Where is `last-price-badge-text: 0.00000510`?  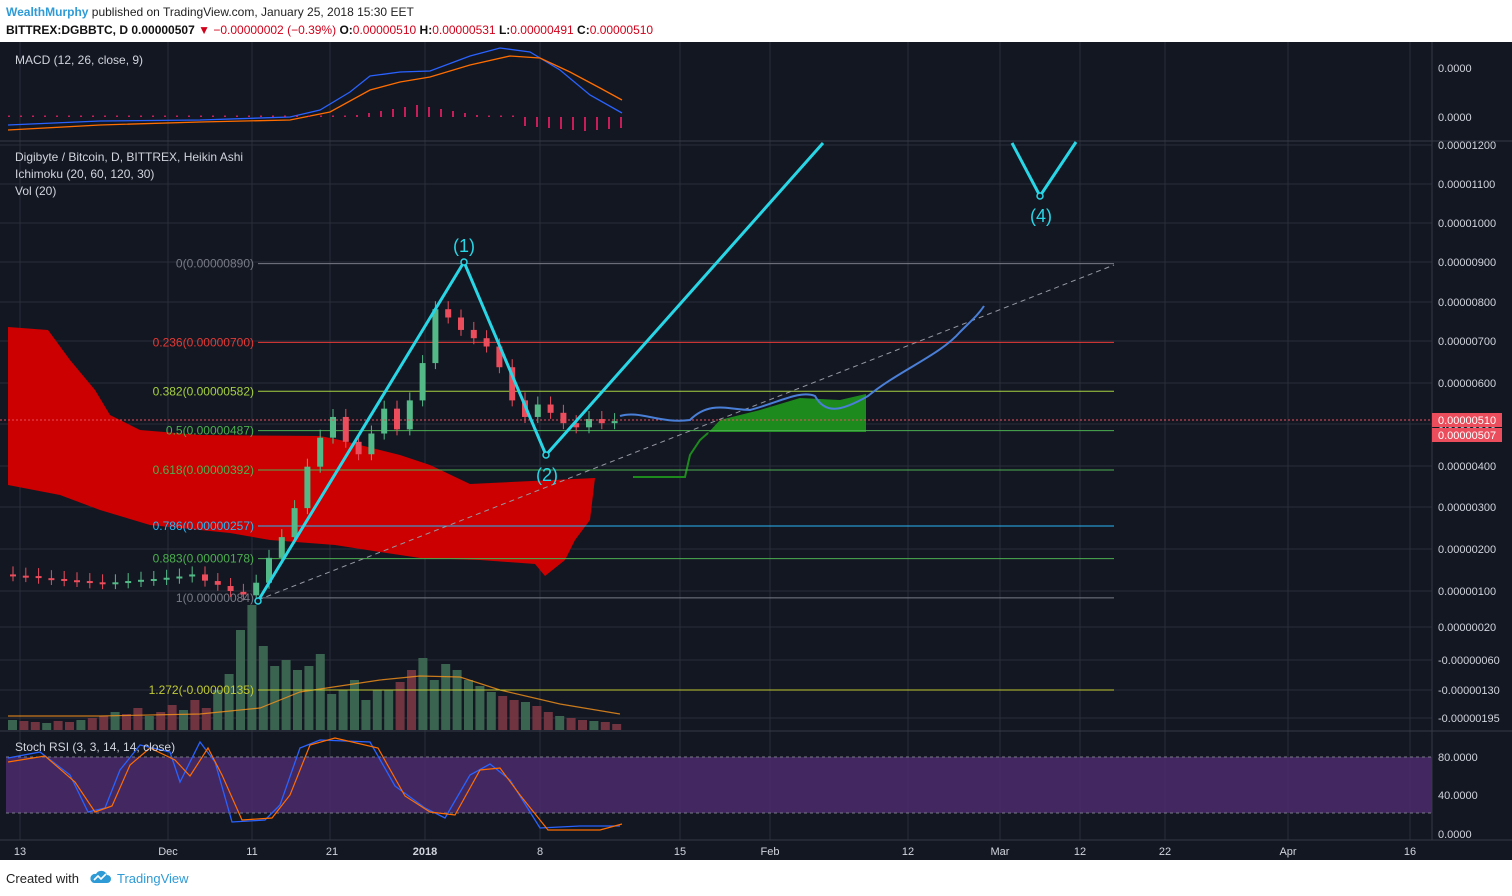 last-price-badge-text: 0.00000510 is located at coordinates (1467, 421).